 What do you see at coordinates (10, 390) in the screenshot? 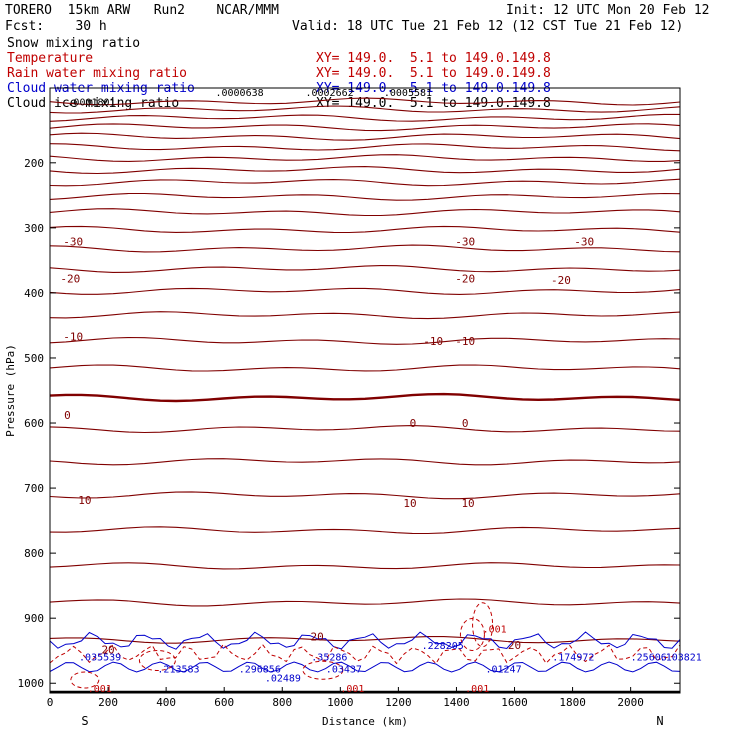
I see `y-axis-label: Pressure (hPa)` at bounding box center [10, 390].